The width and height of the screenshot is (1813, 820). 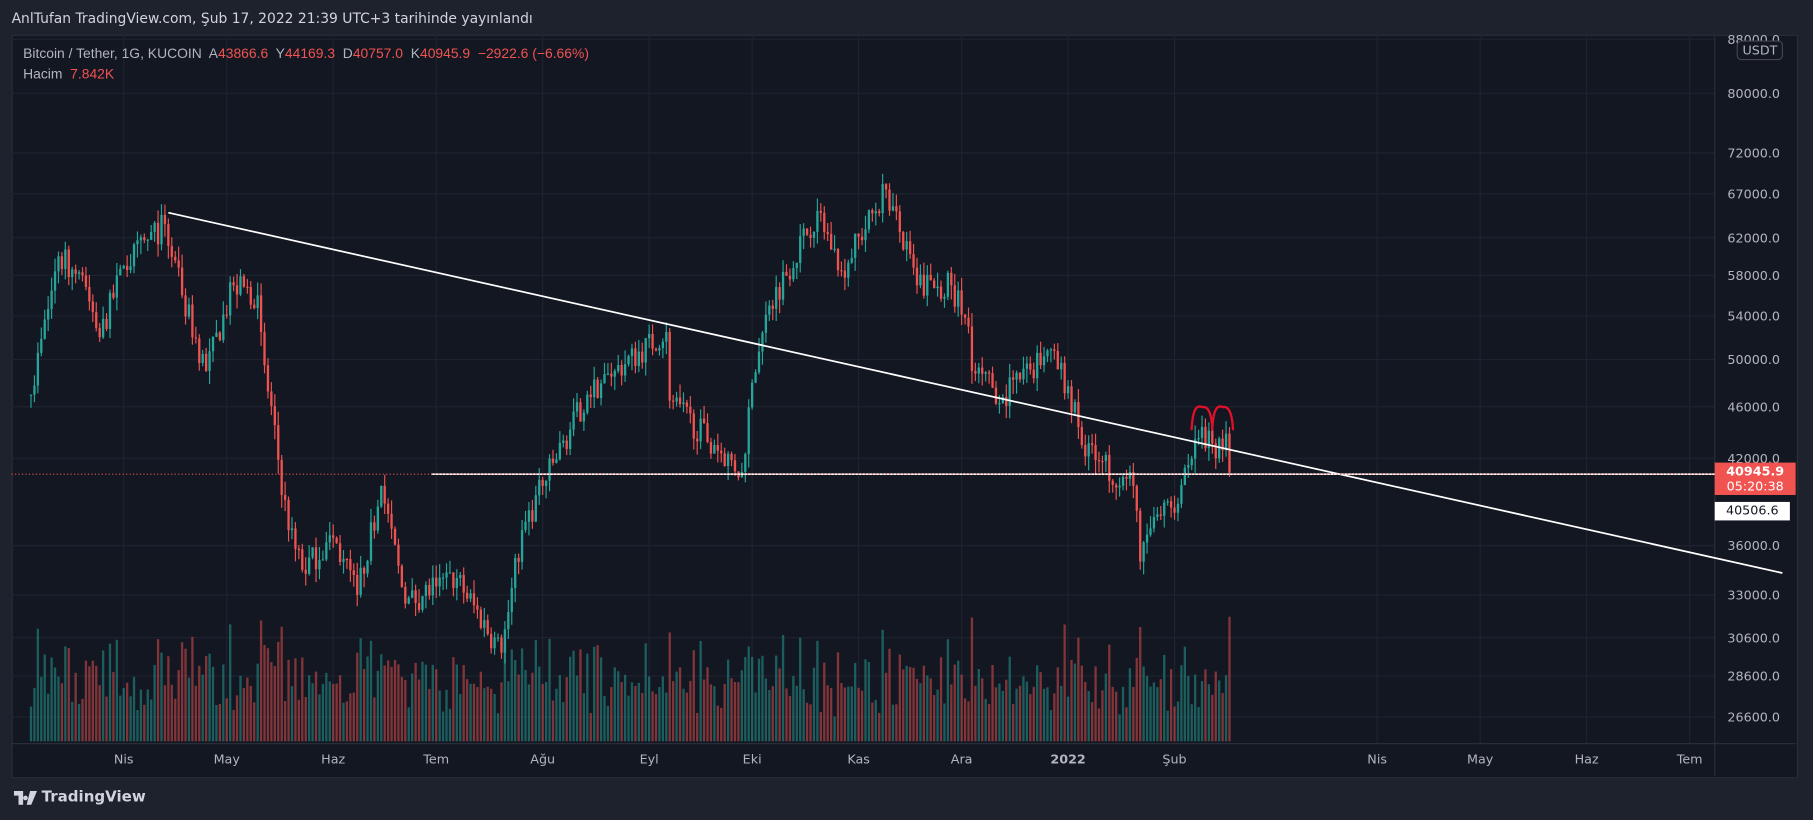 I want to click on price-tick-label: 36000.0, so click(x=1753, y=545).